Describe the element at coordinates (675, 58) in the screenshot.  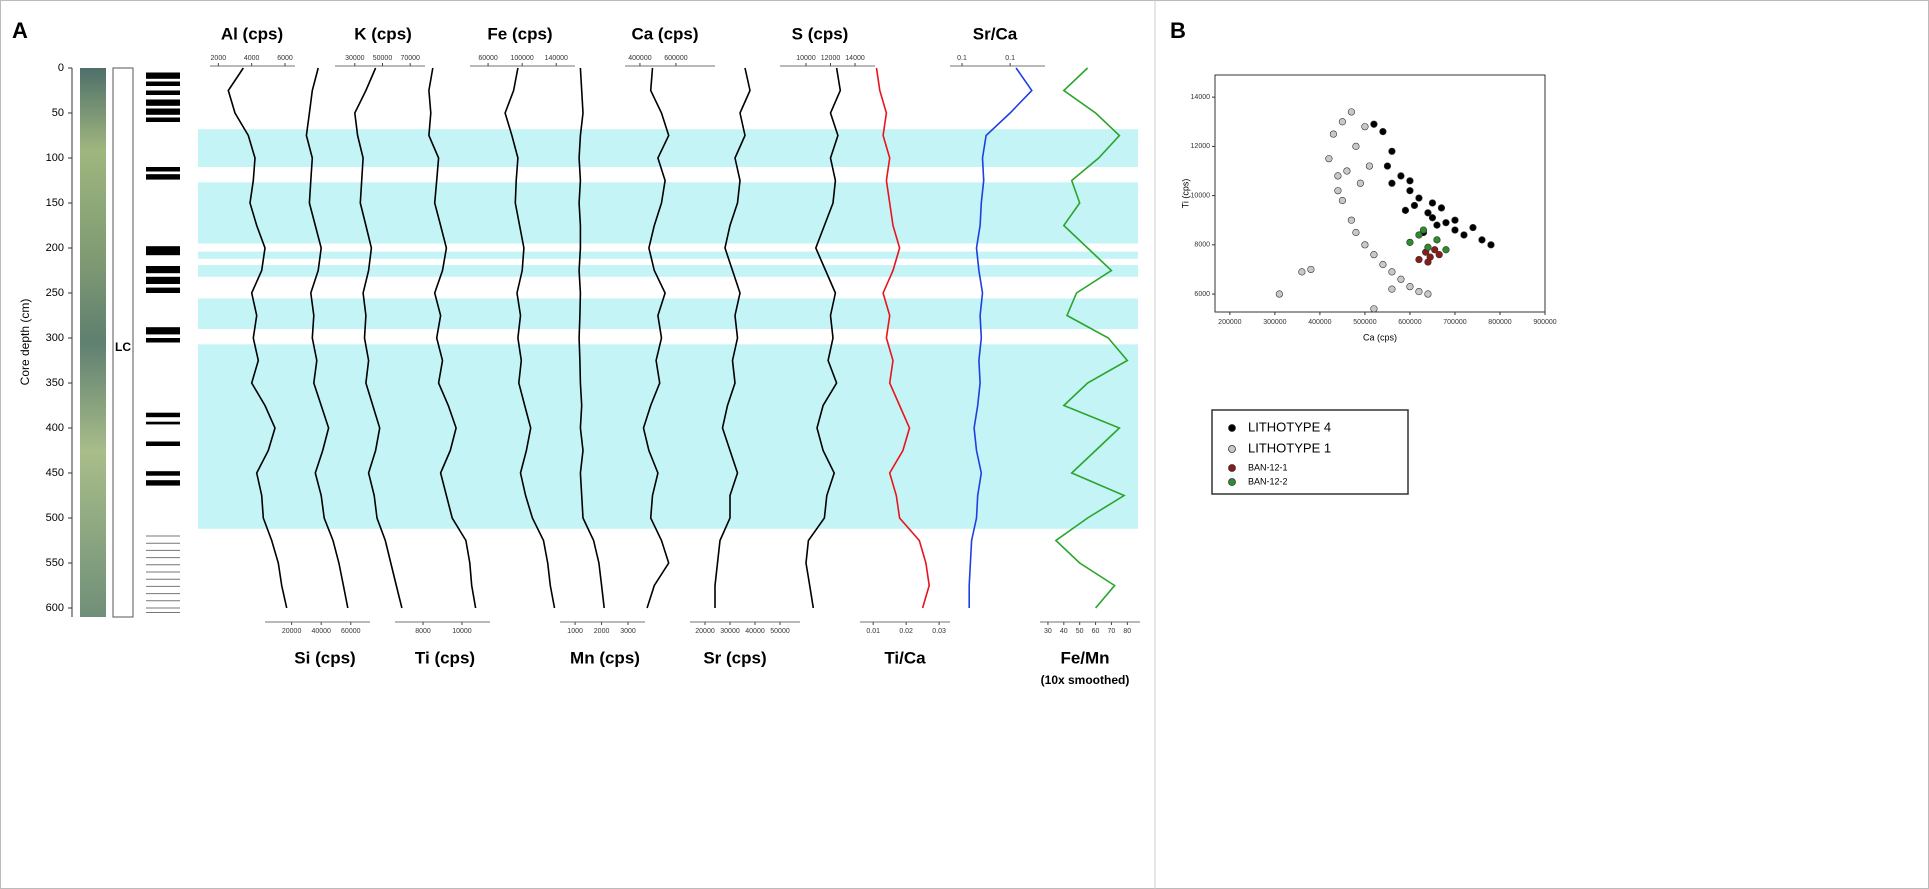
I see `x-tick-label: 600000` at that location.